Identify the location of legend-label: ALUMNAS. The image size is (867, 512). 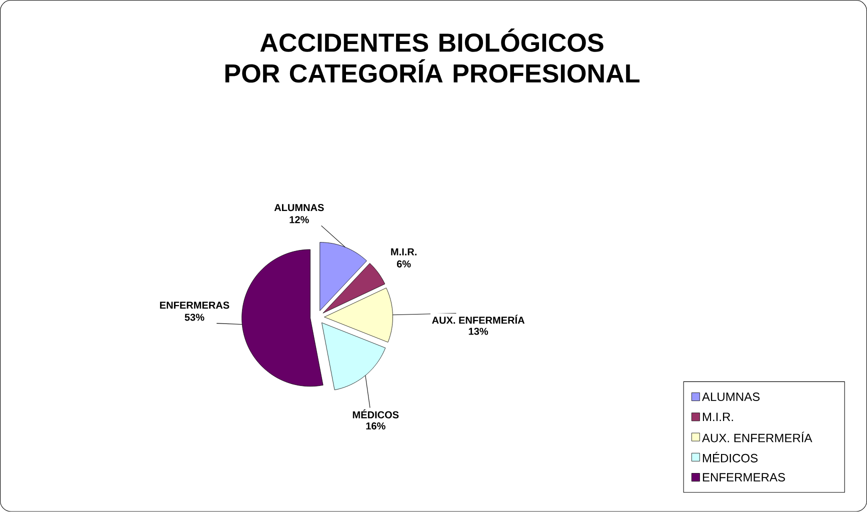
(731, 397).